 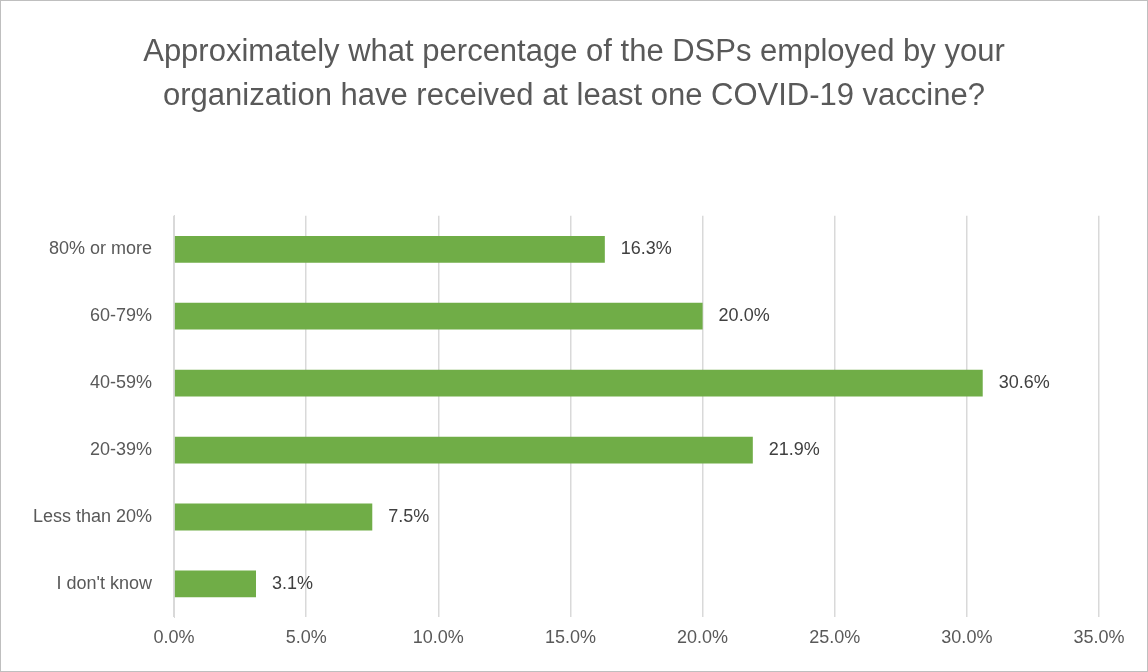 What do you see at coordinates (703, 637) in the screenshot?
I see `x-tick-label: 20.0%` at bounding box center [703, 637].